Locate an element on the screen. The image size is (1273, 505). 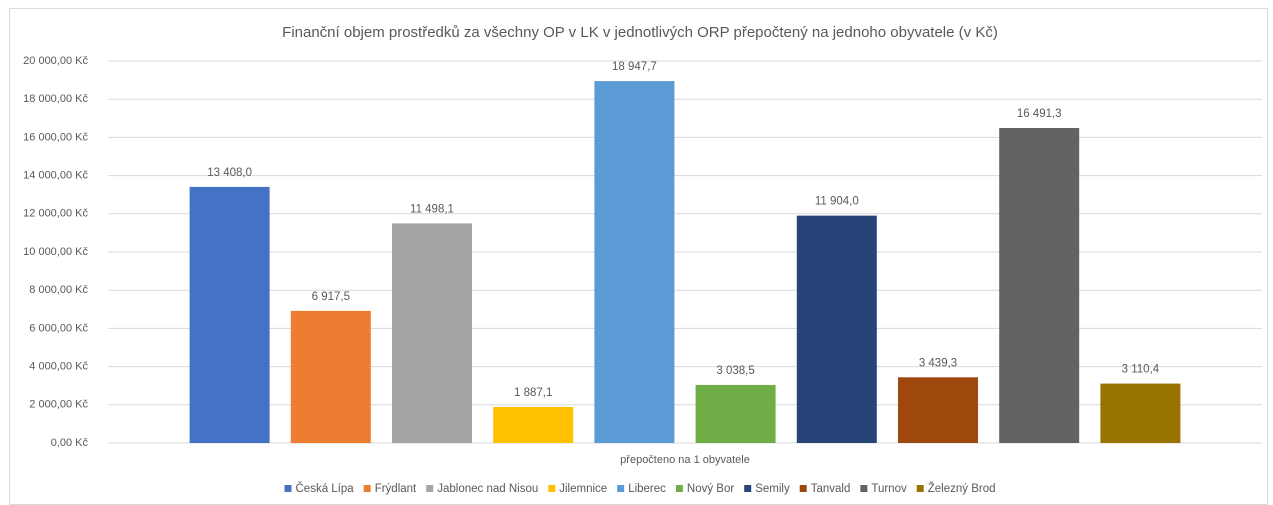
y-tick-label: 20 000,00 Kč is located at coordinates (55, 61).